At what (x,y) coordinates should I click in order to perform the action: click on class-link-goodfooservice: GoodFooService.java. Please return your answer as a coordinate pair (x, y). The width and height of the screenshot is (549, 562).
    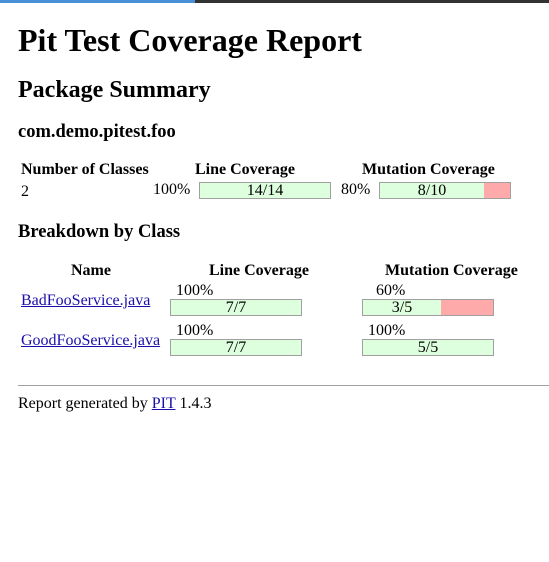
    Looking at the image, I should click on (91, 340).